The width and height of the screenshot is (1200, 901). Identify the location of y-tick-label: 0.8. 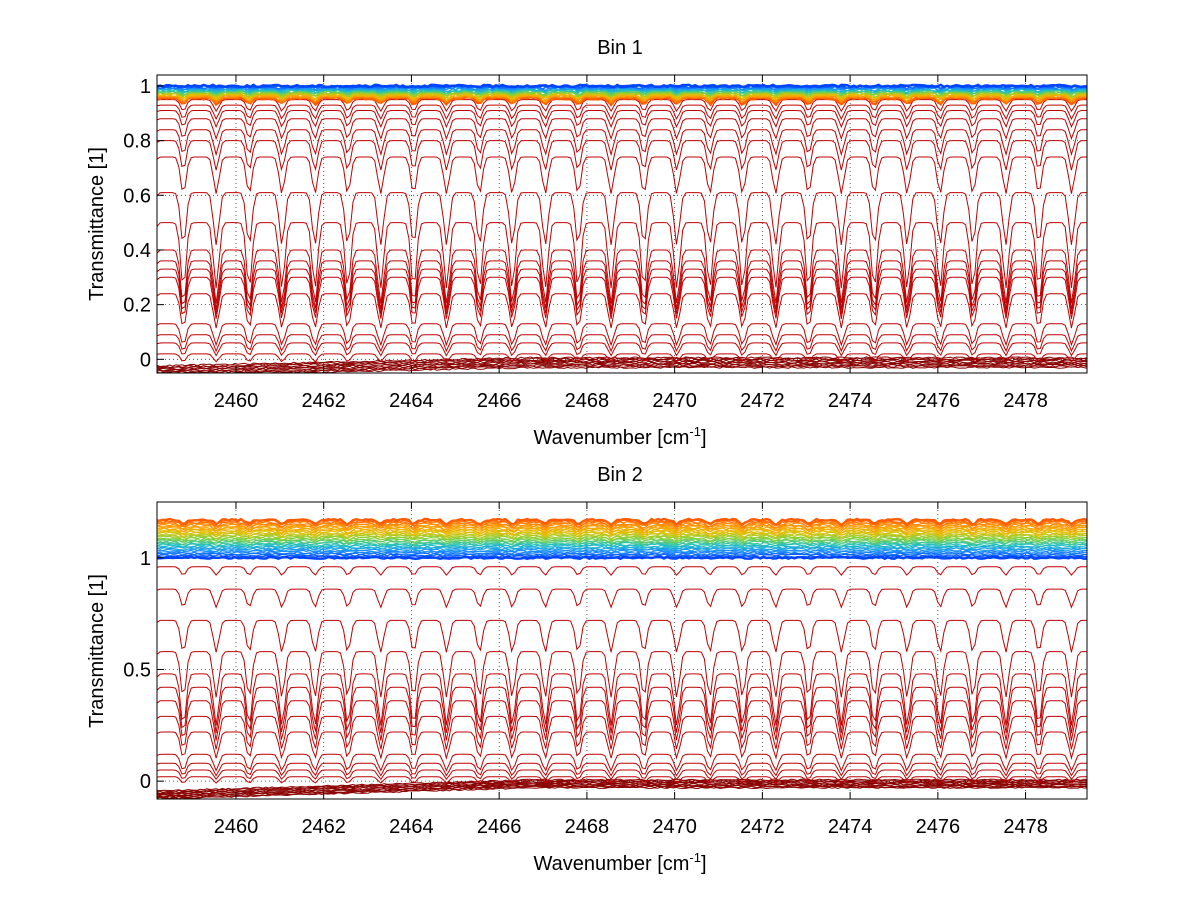
(137, 142).